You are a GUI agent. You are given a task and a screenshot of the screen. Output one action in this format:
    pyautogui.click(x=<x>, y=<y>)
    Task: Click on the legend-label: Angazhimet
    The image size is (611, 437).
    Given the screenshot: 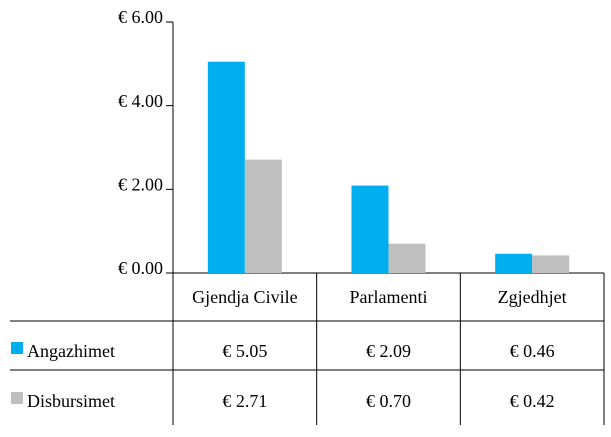 What is the action you would take?
    pyautogui.click(x=71, y=351)
    